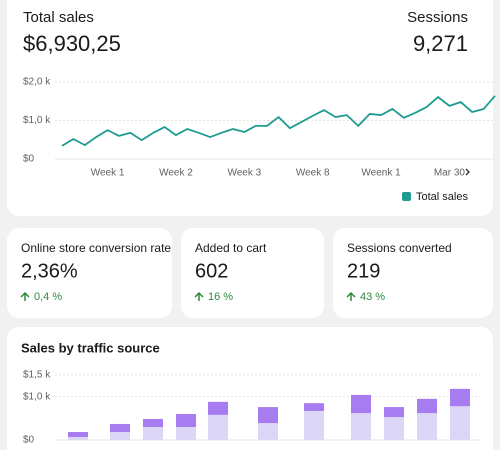  I want to click on metric-label: Added to cart, so click(231, 248).